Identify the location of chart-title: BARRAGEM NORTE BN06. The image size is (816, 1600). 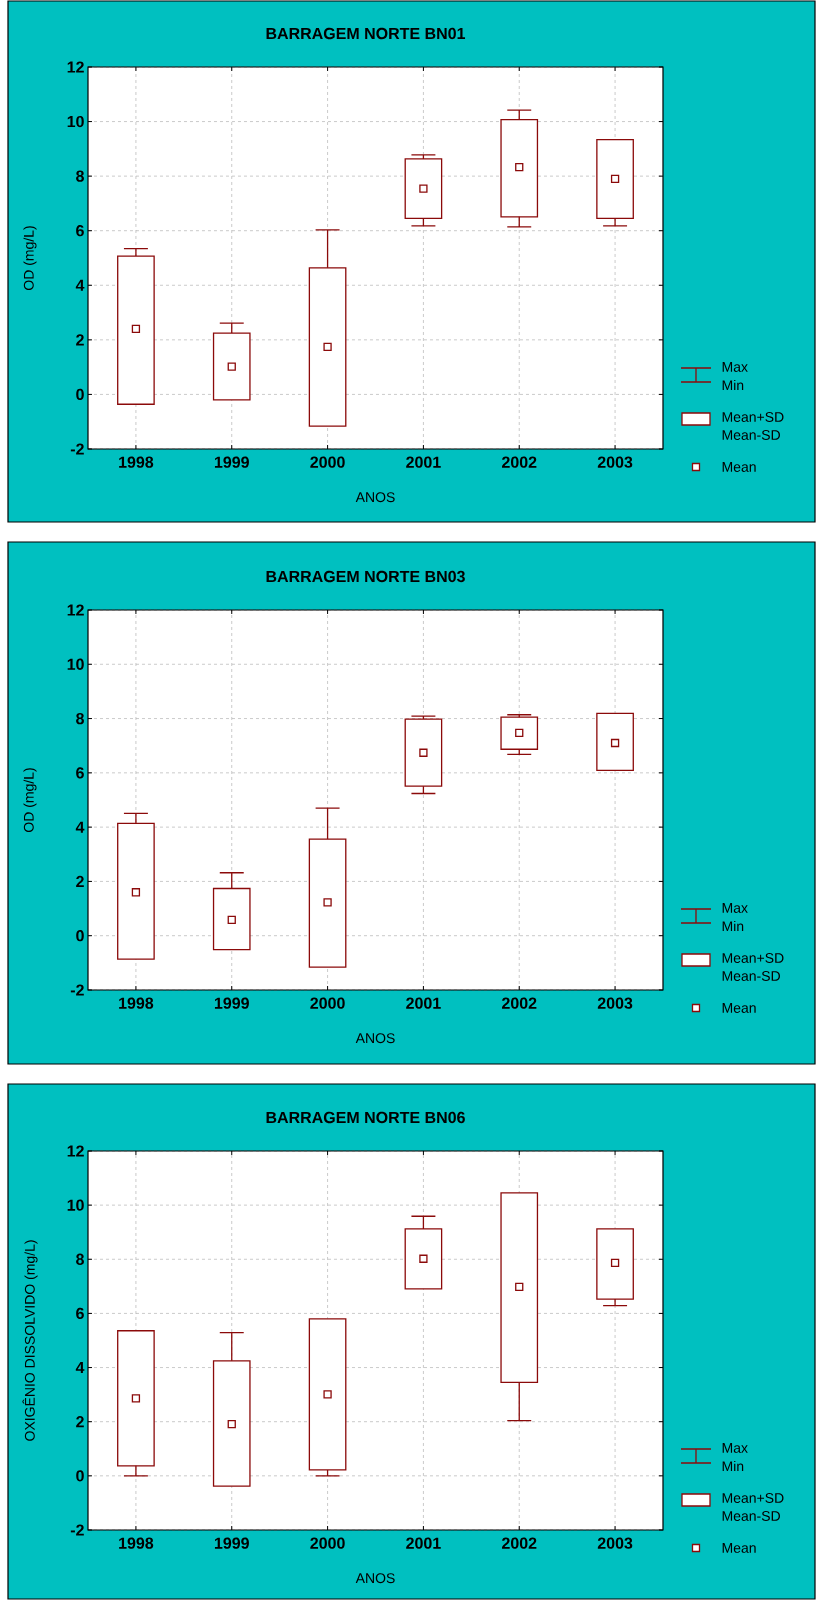
(365, 1117).